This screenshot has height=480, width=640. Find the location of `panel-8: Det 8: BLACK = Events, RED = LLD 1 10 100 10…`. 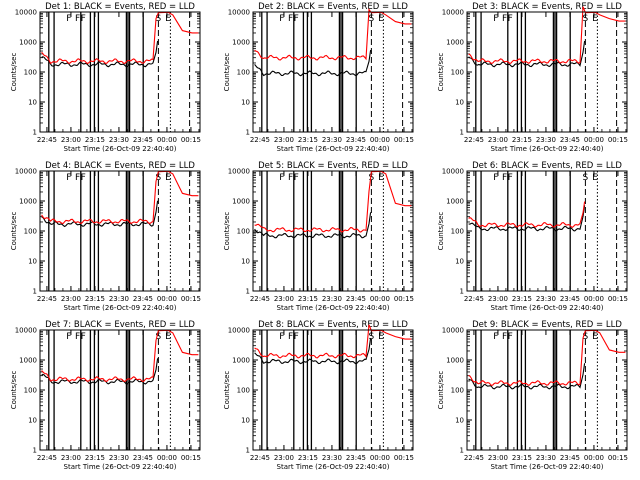

panel-8: Det 8: BLACK = Events, RED = LLD 1 10 100 10… is located at coordinates (318, 395).